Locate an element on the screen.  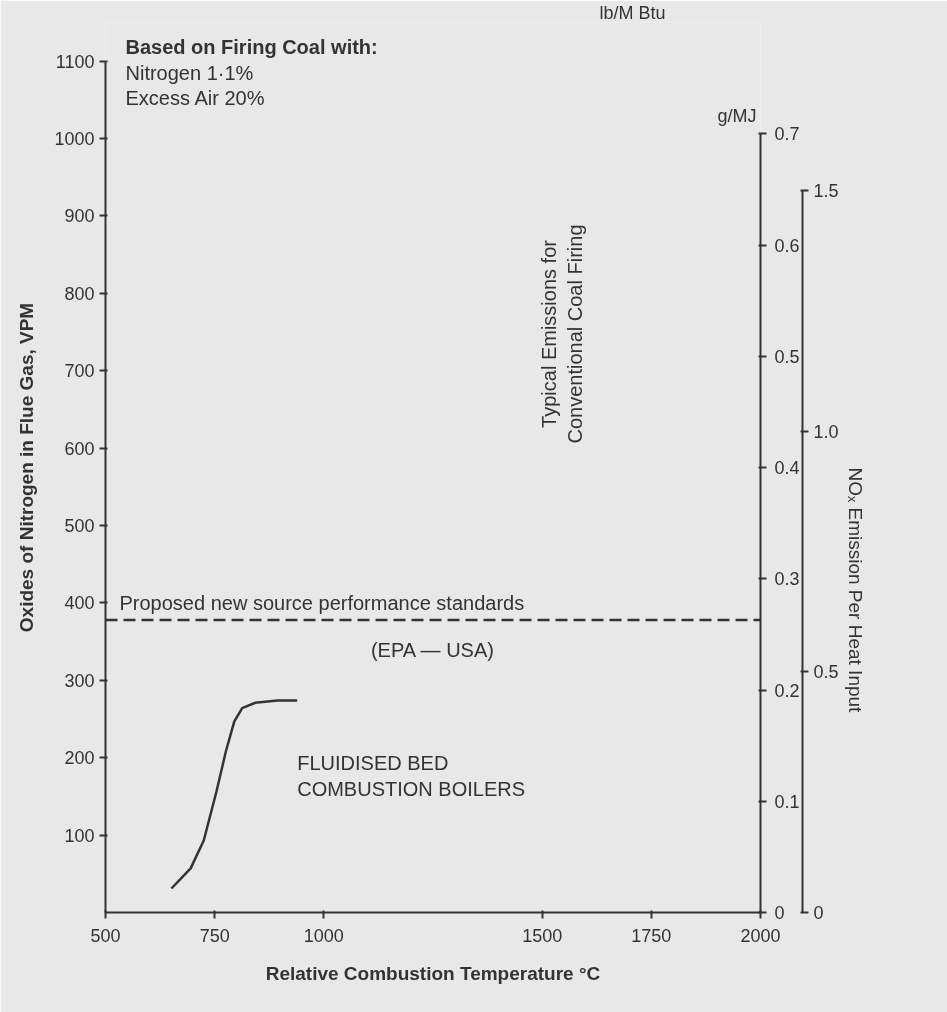
annotation: Nitrogen 1·1% is located at coordinates (189, 72).